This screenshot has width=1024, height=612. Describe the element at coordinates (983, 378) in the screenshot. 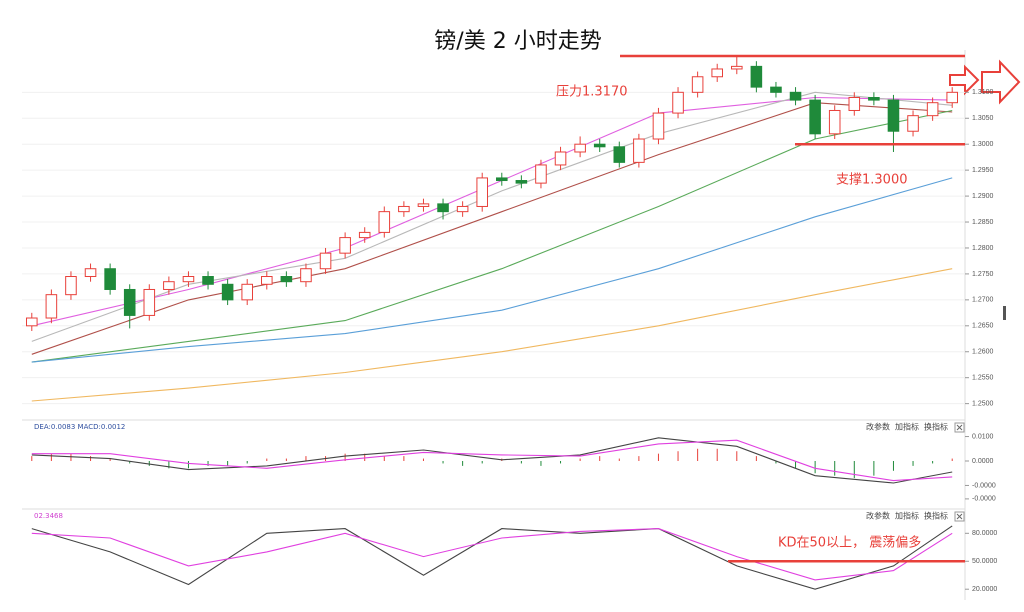

I see `y-tick-label: 1.2550` at that location.